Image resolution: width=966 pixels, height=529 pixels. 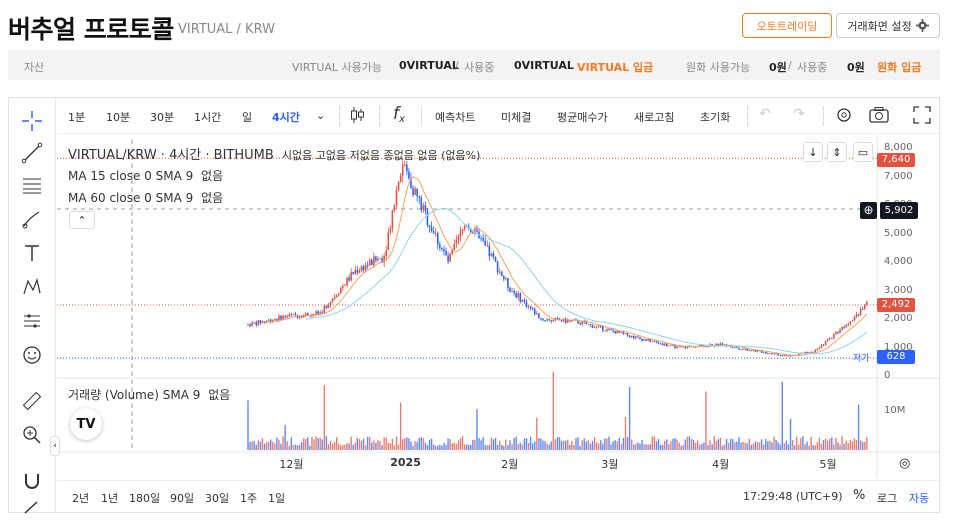 I want to click on virtual-deposit-link: VIRTUAL 입금, so click(x=615, y=67).